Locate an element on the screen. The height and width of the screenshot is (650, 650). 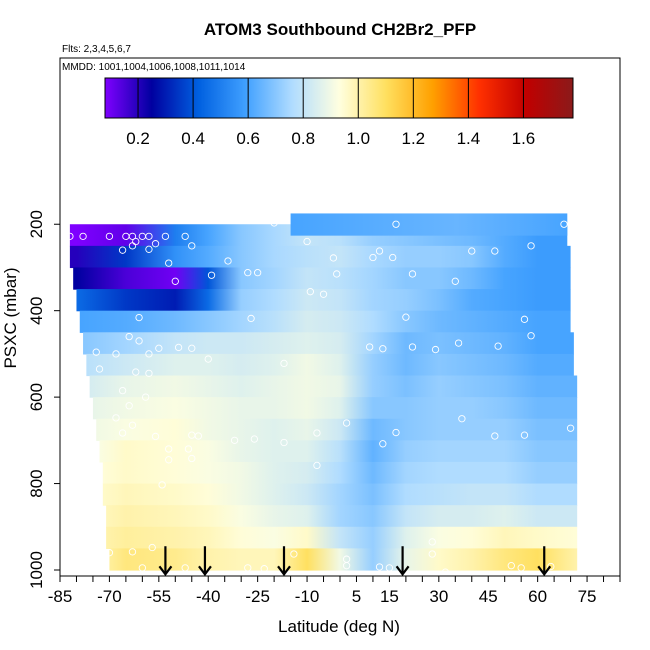
x-tick-label: -70 is located at coordinates (109, 596).